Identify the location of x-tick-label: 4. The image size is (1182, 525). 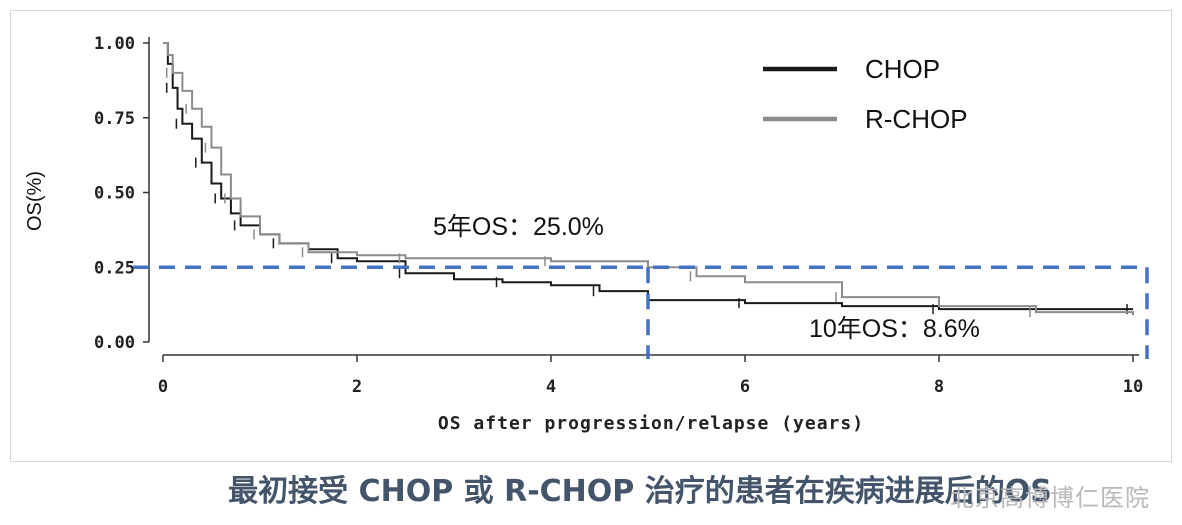
(551, 387).